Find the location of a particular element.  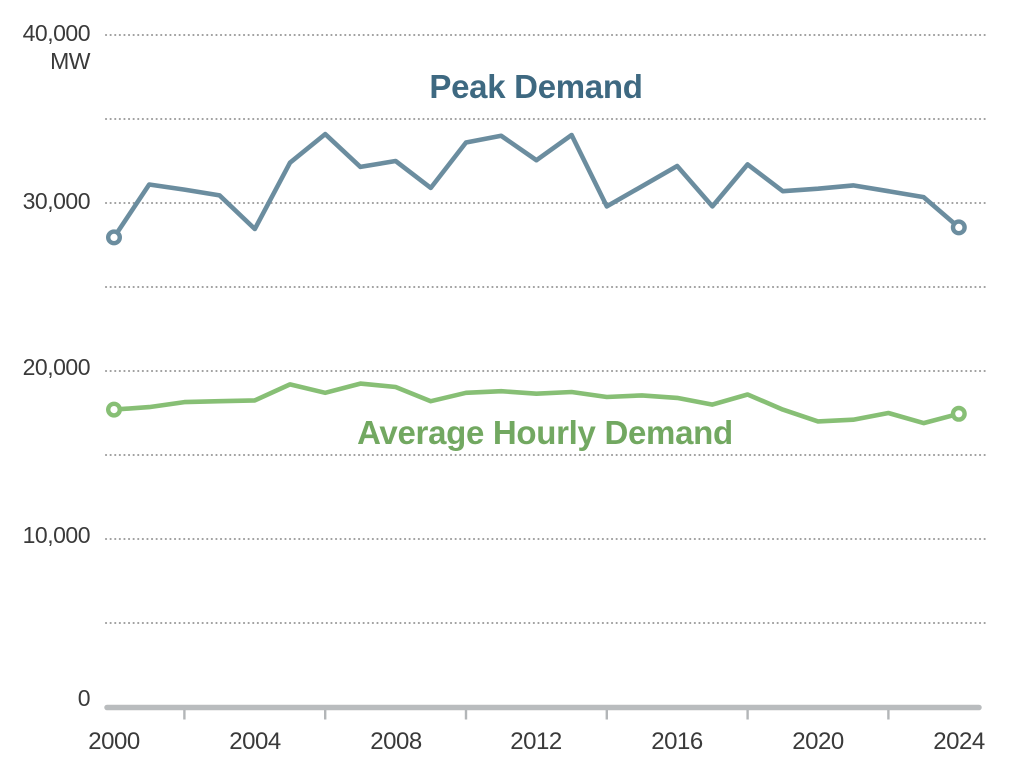

peak-demand-endpoint-marker-2024 is located at coordinates (958, 227).